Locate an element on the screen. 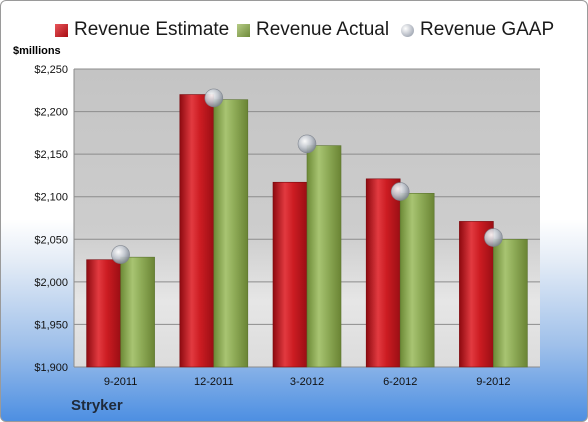 This screenshot has width=588, height=422. y-tick-label: $2,000 is located at coordinates (51, 283).